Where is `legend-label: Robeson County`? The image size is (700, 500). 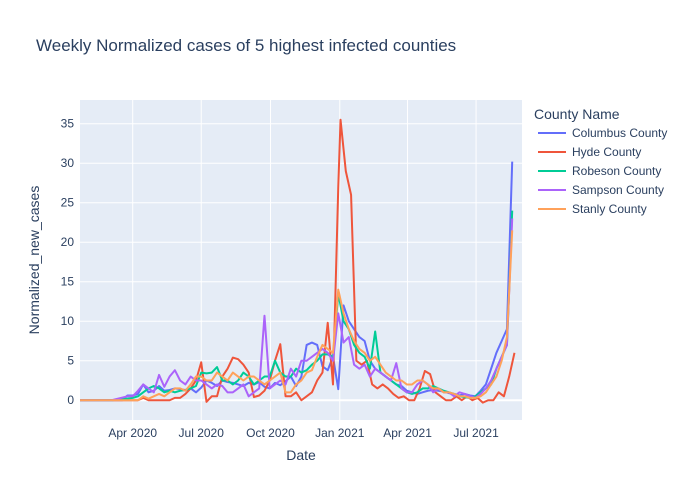
legend-label: Robeson County is located at coordinates (616, 171).